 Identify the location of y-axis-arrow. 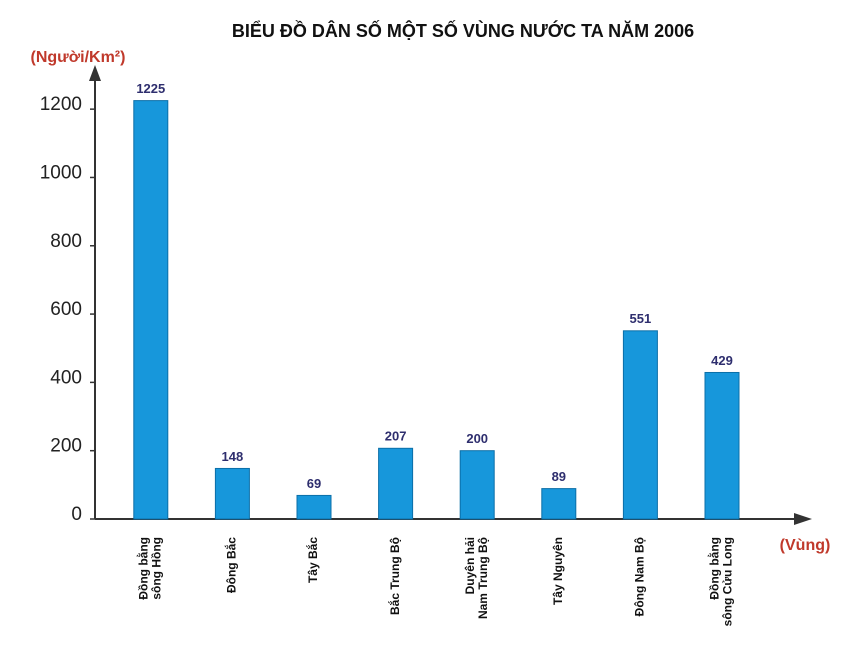
(95, 73).